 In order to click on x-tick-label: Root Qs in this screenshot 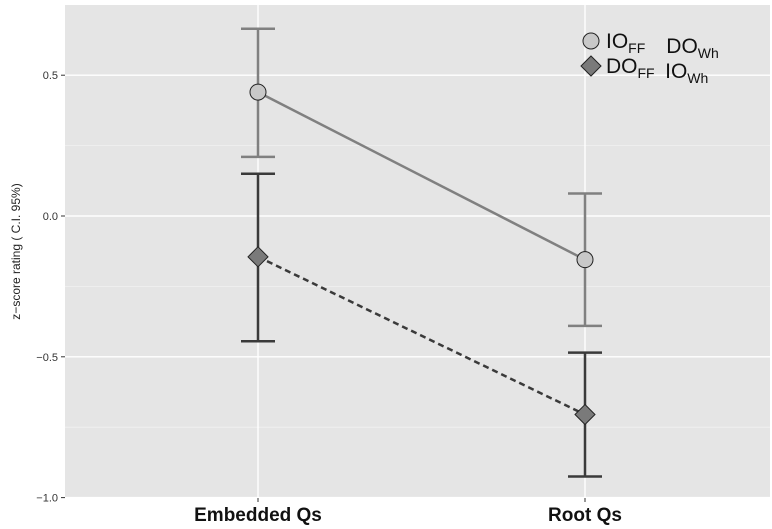, I will do `click(585, 515)`.